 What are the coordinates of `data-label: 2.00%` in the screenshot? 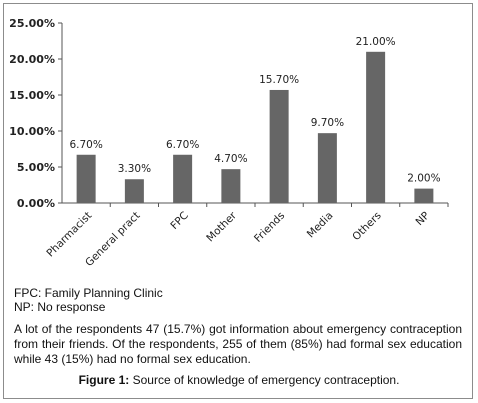 It's located at (423, 179).